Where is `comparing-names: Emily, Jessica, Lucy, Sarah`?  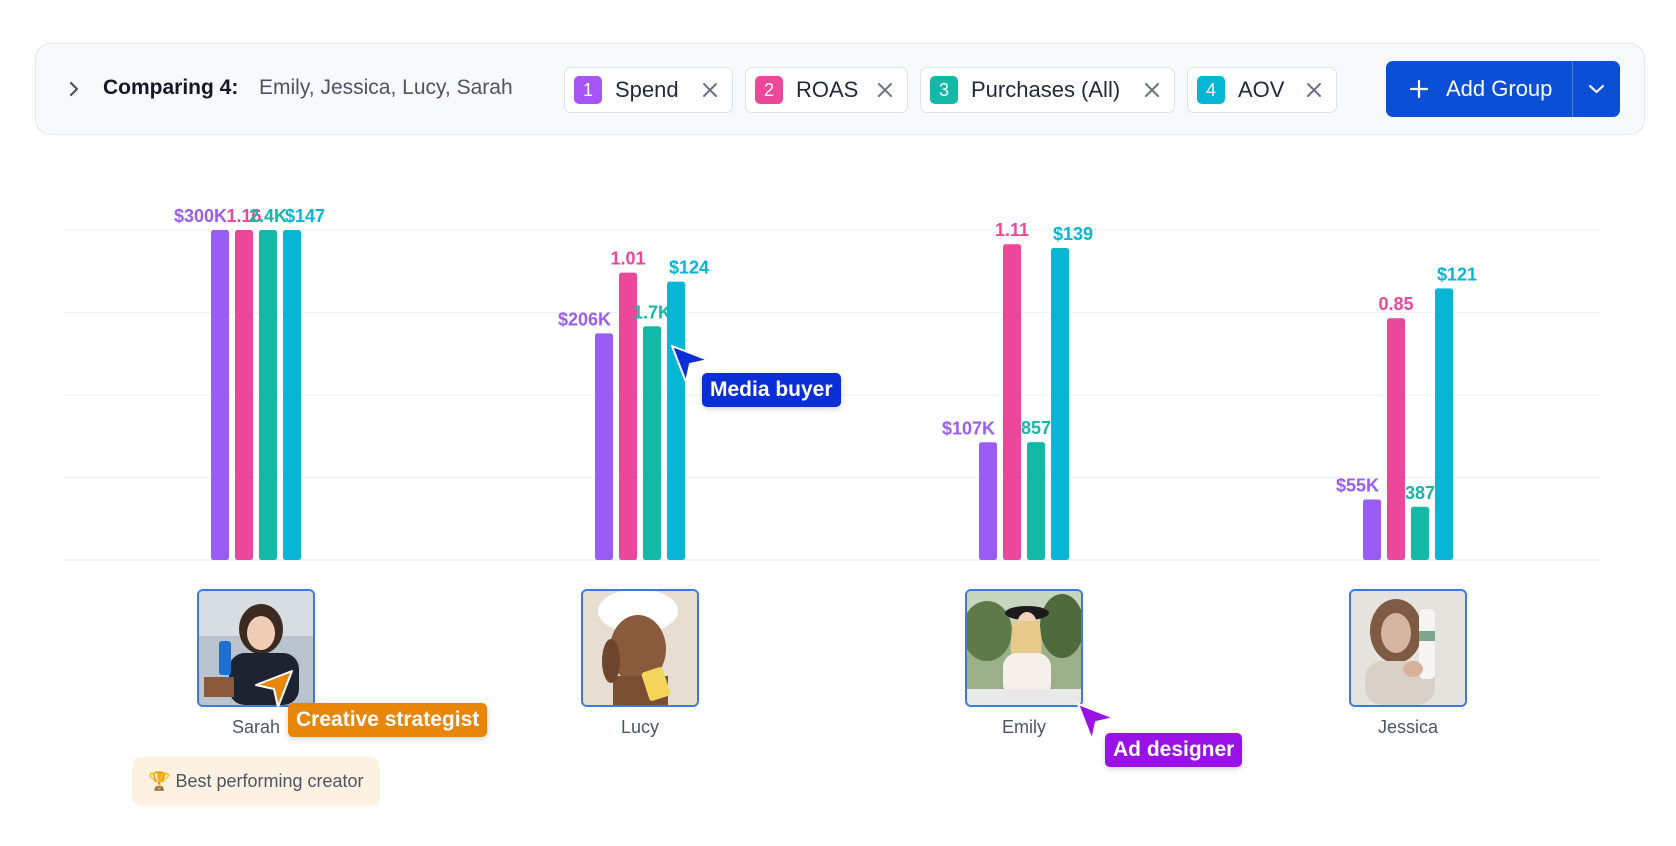
comparing-names: Emily, Jessica, Lucy, Sarah is located at coordinates (386, 87).